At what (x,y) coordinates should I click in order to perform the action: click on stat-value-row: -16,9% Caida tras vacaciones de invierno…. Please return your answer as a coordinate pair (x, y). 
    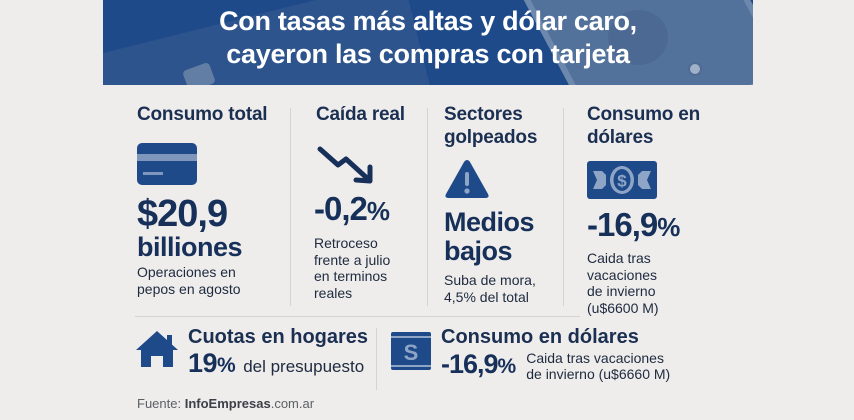
    Looking at the image, I should click on (556, 365).